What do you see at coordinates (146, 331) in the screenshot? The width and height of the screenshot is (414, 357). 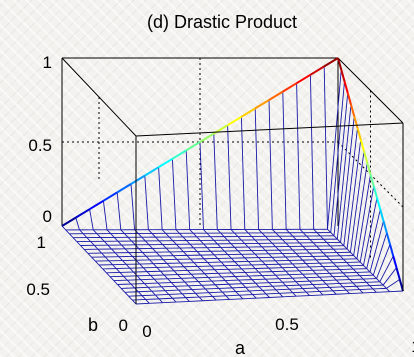 I see `x-tick-label: 0` at bounding box center [146, 331].